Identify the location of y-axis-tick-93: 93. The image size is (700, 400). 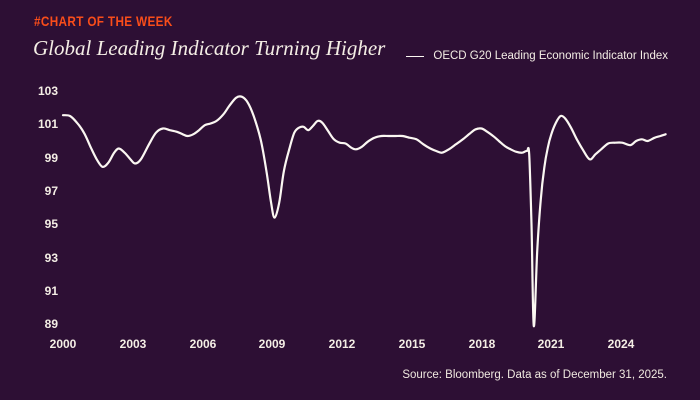
(51, 258).